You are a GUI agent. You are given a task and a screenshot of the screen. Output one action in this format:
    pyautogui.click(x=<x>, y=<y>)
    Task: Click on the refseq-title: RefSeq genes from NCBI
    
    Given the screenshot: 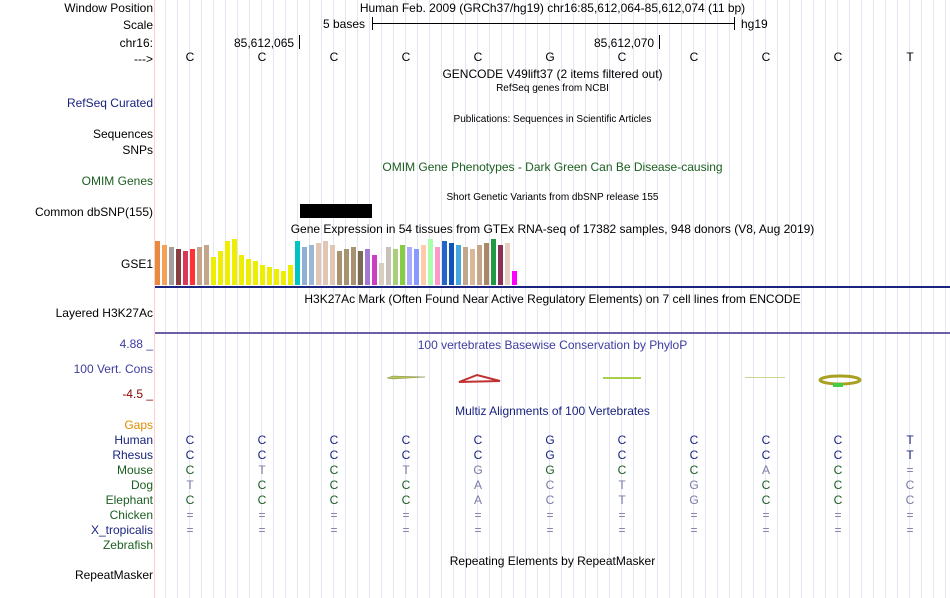 What is the action you would take?
    pyautogui.click(x=552, y=88)
    